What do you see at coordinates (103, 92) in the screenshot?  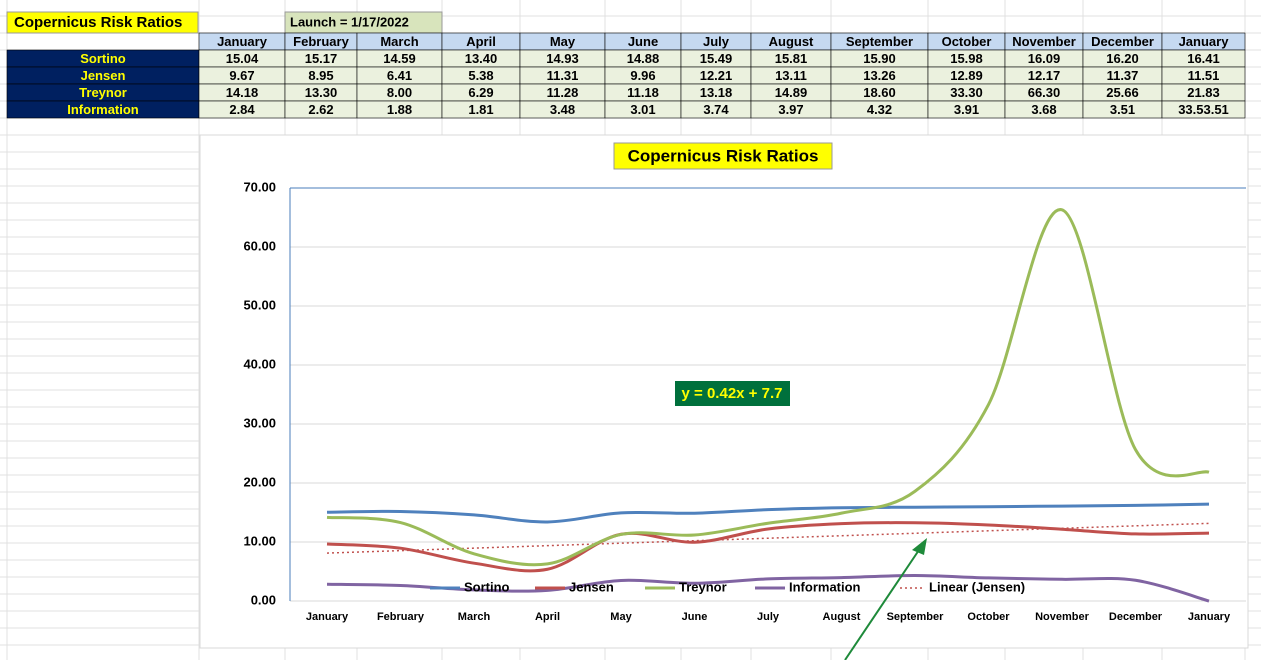 I see `row-label: Treynor` at bounding box center [103, 92].